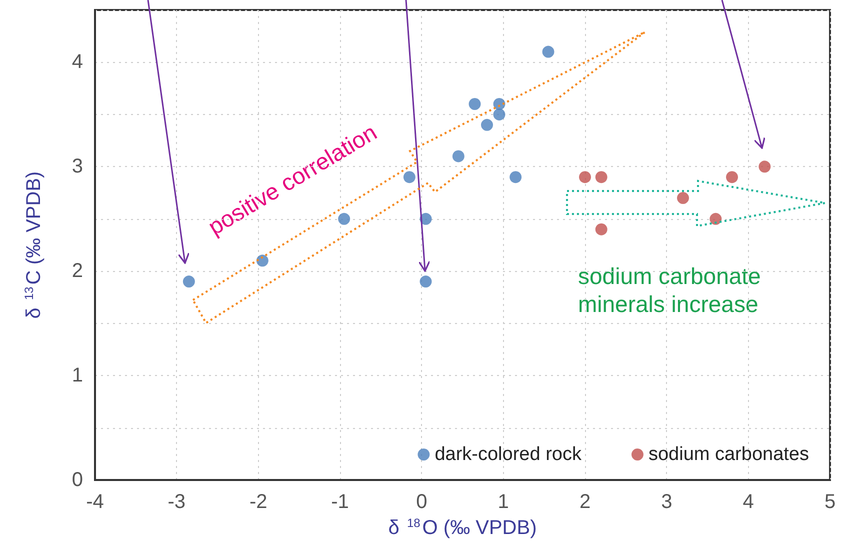 This screenshot has width=842, height=547. Describe the element at coordinates (666, 502) in the screenshot. I see `x-tick-label: 3` at that location.